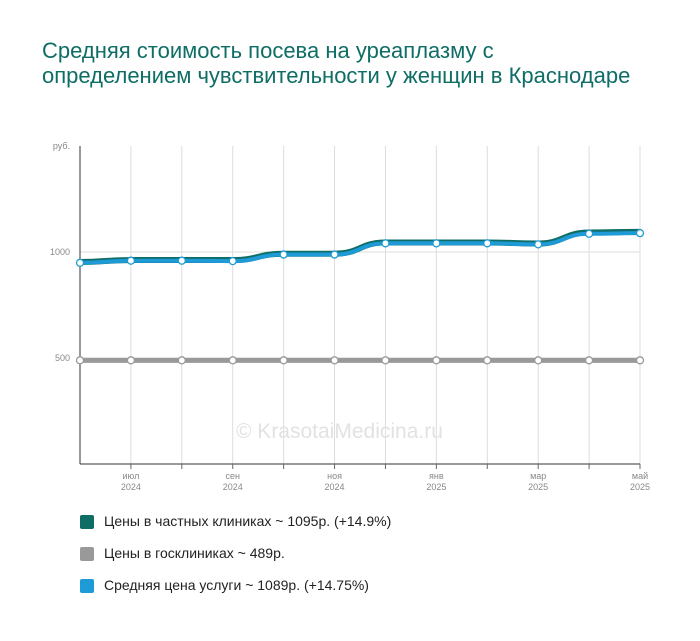 Image resolution: width=700 pixels, height=641 pixels. I want to click on watermark-text: © KrasotaiMedicina.ru, so click(339, 431).